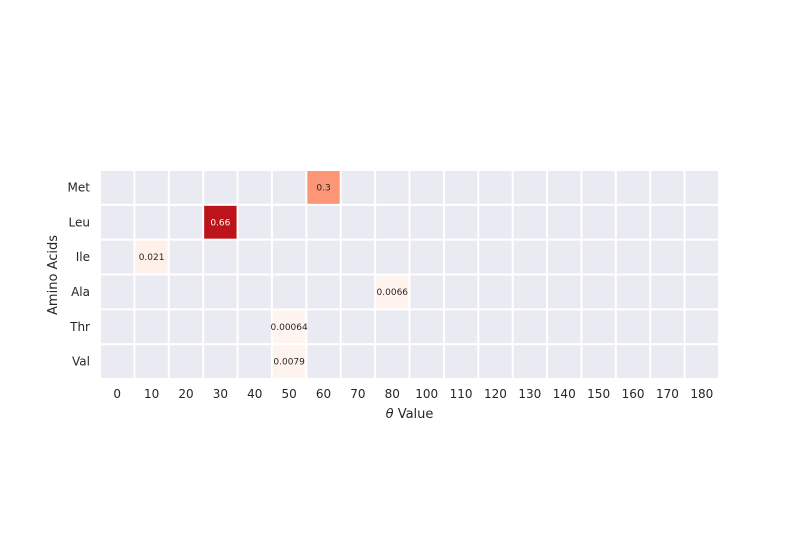  I want to click on x-axis-label-text: Value, so click(416, 414).